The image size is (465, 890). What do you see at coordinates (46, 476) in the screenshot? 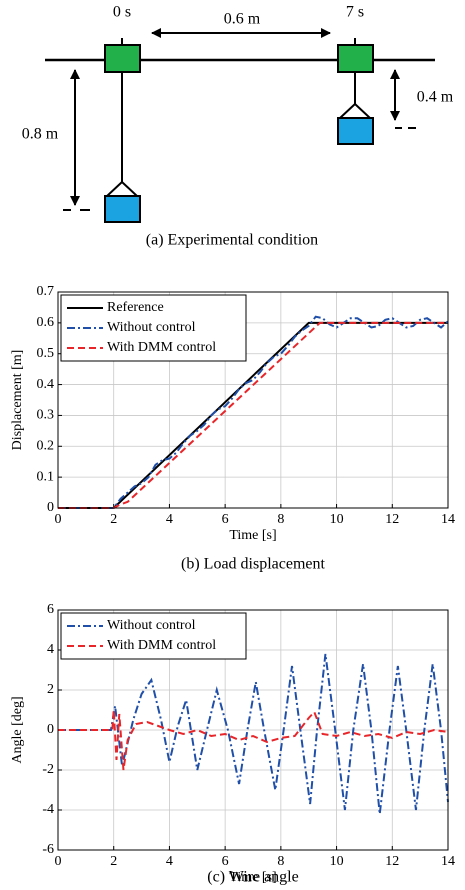
I see `y-tick-label: 0.1` at bounding box center [46, 476].